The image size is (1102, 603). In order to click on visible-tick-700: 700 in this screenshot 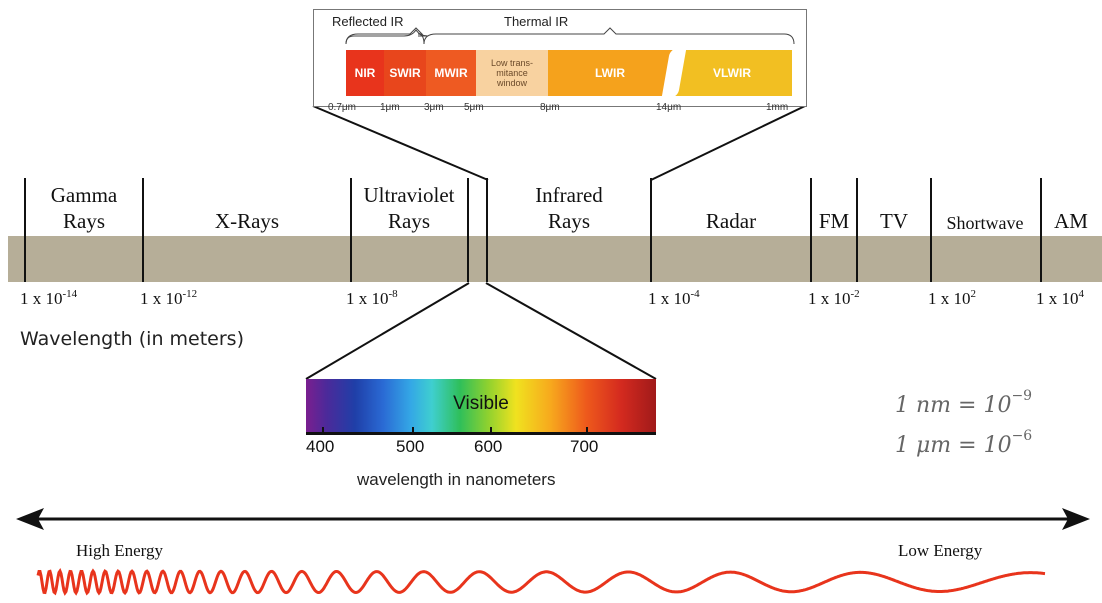, I will do `click(584, 446)`.